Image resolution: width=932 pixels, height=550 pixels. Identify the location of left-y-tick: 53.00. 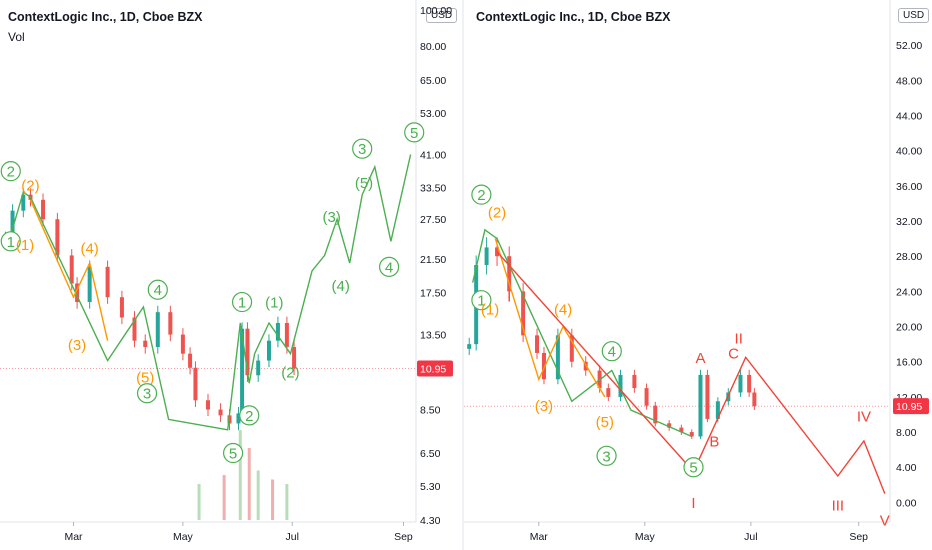
(433, 114).